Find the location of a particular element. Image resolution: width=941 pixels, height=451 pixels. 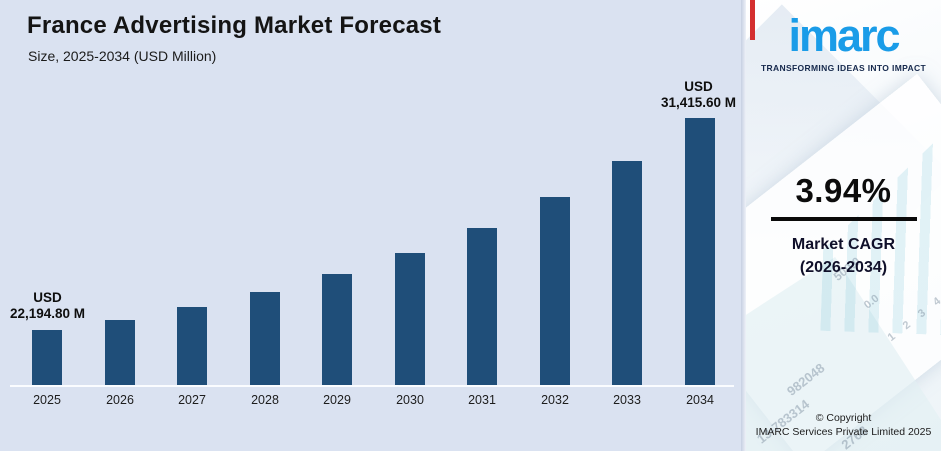

cagr-period: (2026-2034) is located at coordinates (843, 267).